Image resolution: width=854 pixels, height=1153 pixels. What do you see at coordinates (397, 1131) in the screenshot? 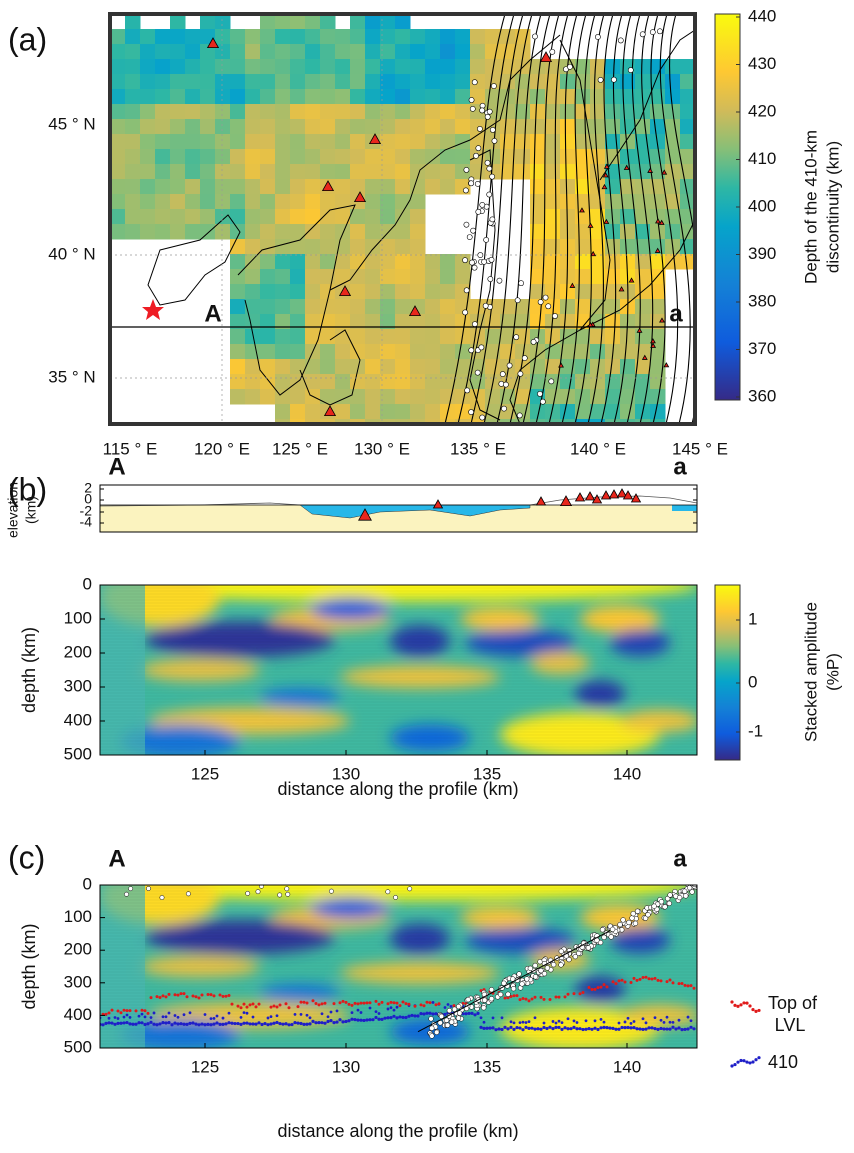
I see `x-axis-label: distance along the profile (km)` at bounding box center [397, 1131].